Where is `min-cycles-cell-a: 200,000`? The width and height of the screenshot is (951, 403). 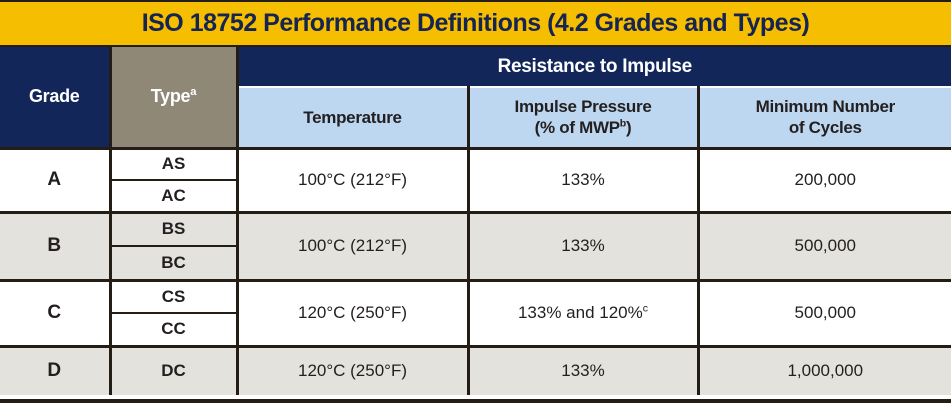
min-cycles-cell-a: 200,000 is located at coordinates (823, 180).